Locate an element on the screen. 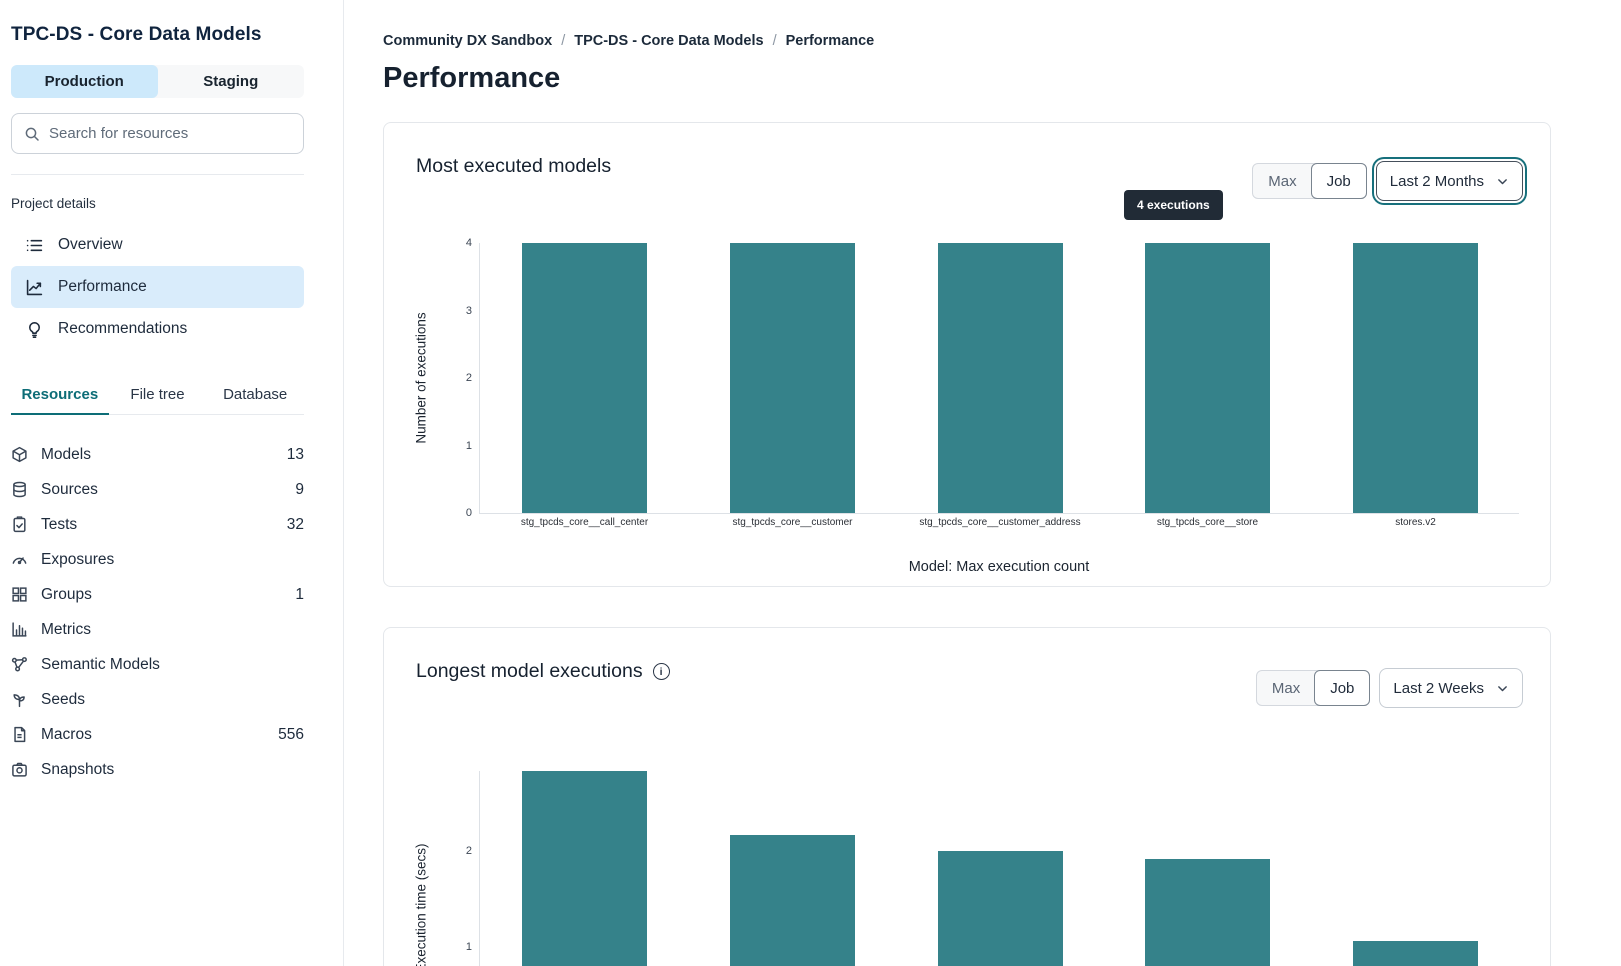 This screenshot has height=966, width=1621. resource-search is located at coordinates (157, 133).